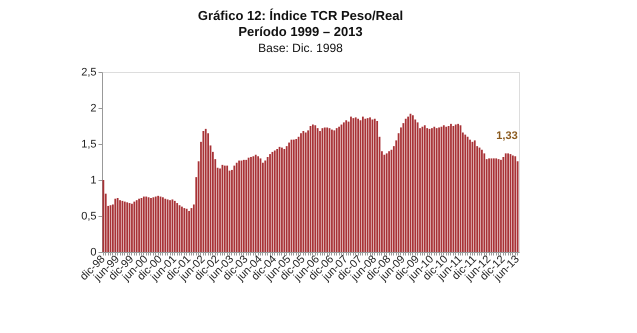  What do you see at coordinates (93, 252) in the screenshot?
I see `y-tick-label: 0` at bounding box center [93, 252].